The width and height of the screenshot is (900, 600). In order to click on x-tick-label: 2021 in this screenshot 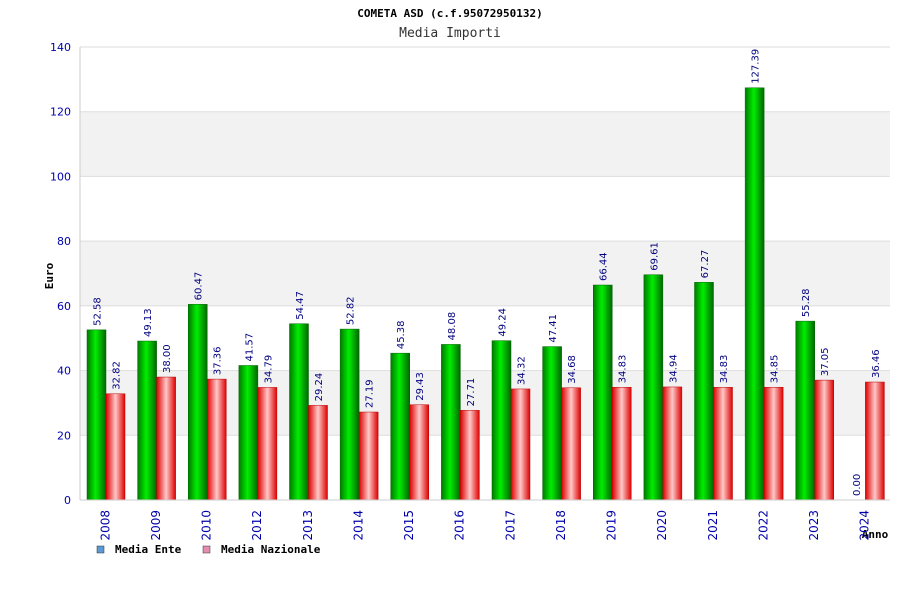, I will do `click(713, 525)`.